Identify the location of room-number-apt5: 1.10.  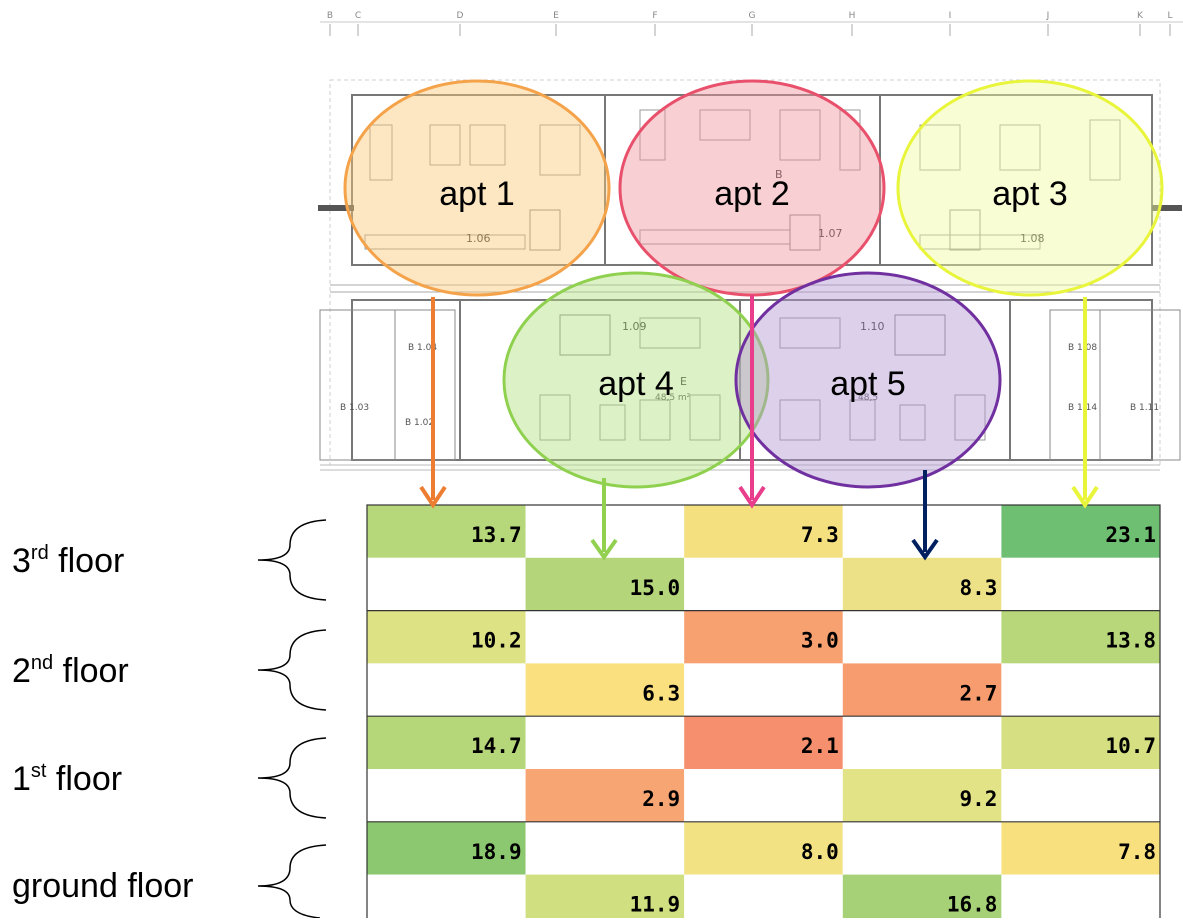
(872, 326).